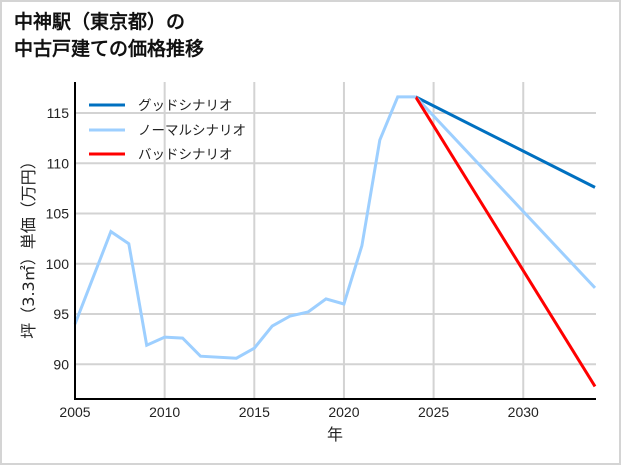  I want to click on y-tick: 100, so click(58, 264).